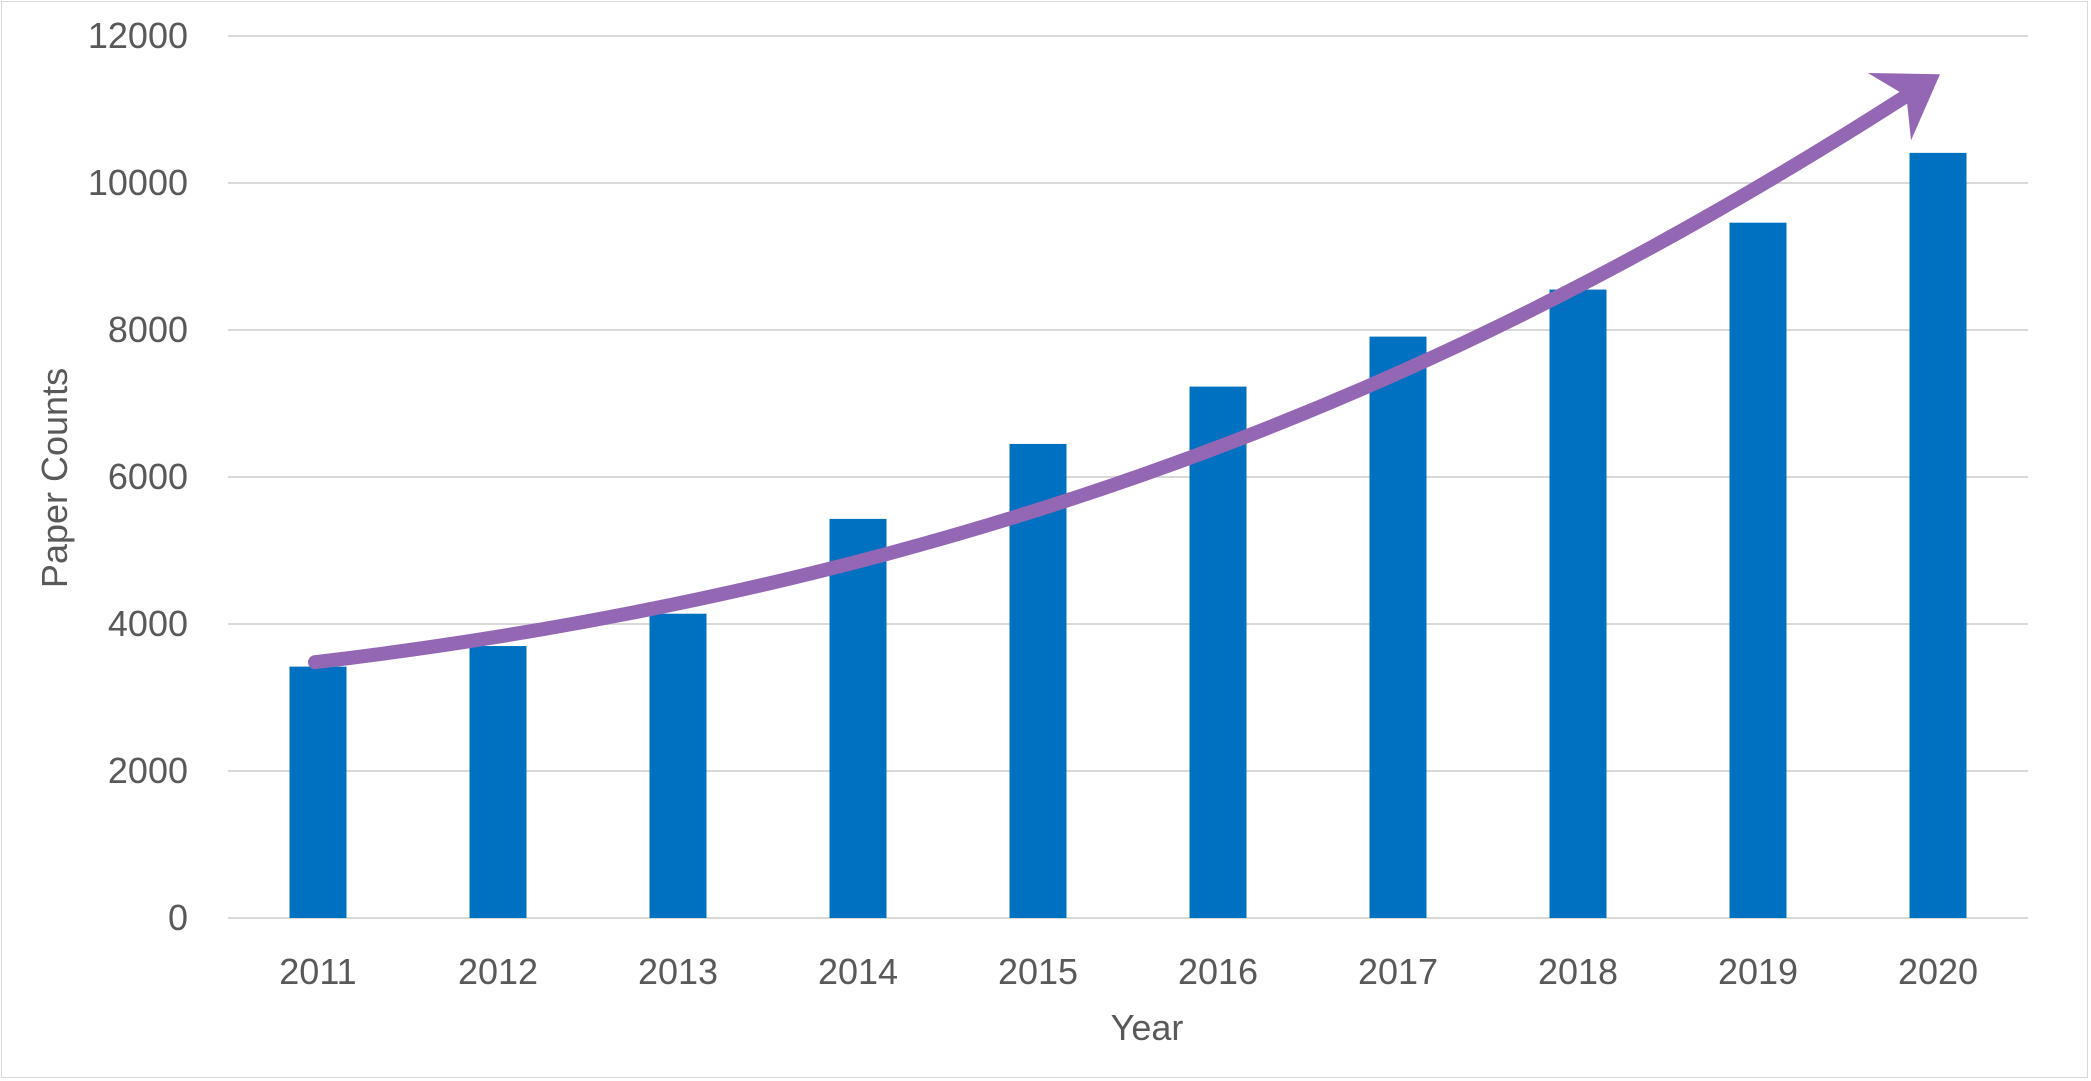  Describe the element at coordinates (1578, 603) in the screenshot. I see `bar-2018` at that location.